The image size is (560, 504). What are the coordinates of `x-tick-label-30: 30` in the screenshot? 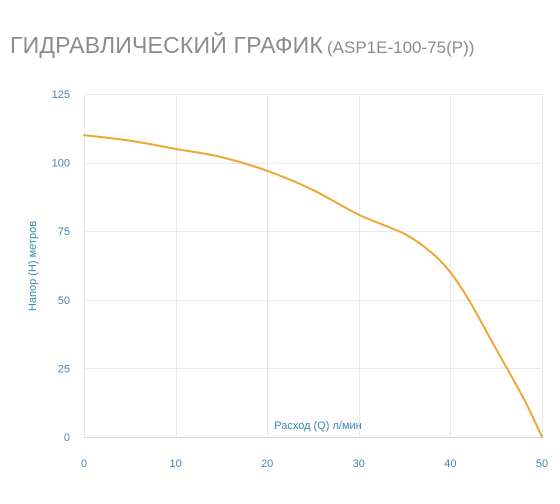 It's located at (359, 464).